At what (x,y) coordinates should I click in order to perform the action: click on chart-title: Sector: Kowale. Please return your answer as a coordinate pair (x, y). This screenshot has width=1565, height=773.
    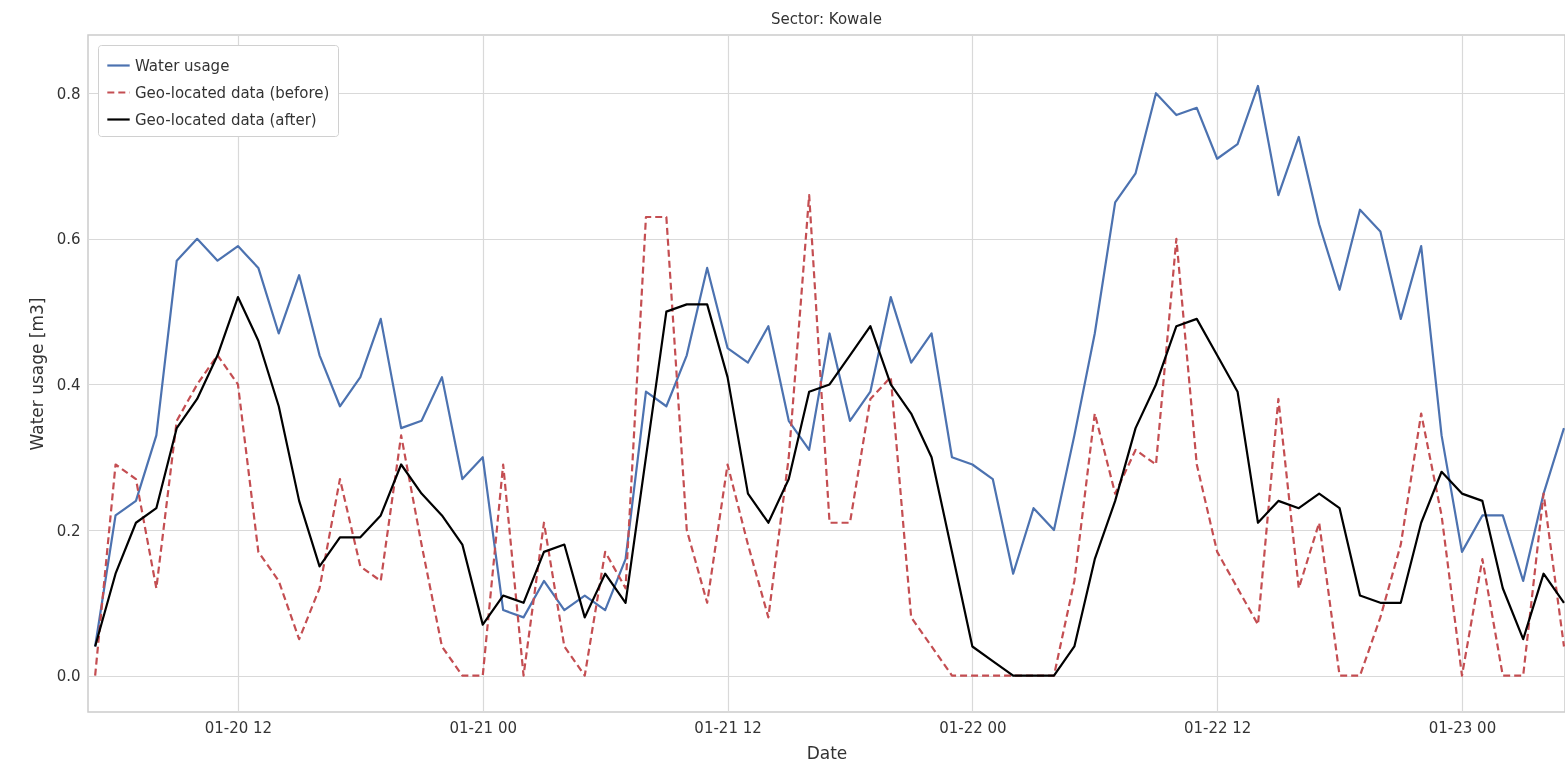
    Looking at the image, I should click on (826, 19).